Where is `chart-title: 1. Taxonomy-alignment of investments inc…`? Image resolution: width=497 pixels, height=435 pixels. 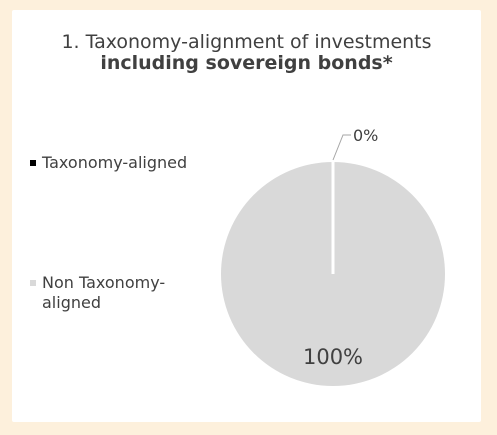
chart-title: 1. Taxonomy-alignment of investments inc… is located at coordinates (246, 53).